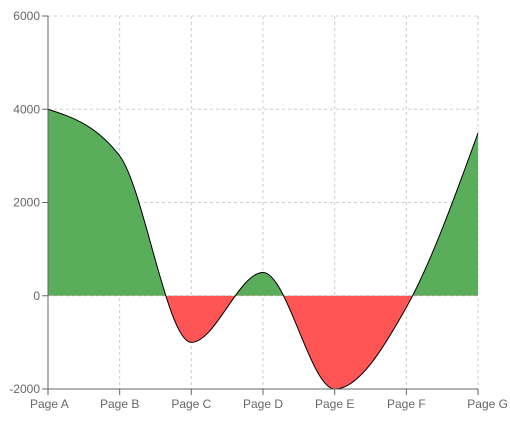 This screenshot has height=425, width=510. Describe the element at coordinates (24, 389) in the screenshot. I see `y-tick-label: -2000` at that location.